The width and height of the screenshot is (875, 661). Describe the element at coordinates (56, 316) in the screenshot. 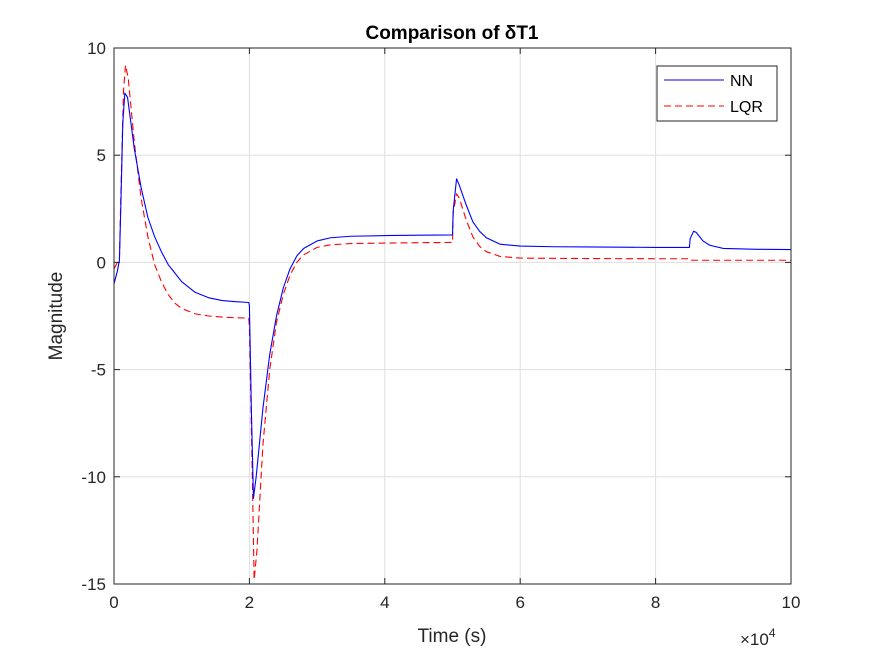

I see `y-axis-label: Magnitude` at that location.